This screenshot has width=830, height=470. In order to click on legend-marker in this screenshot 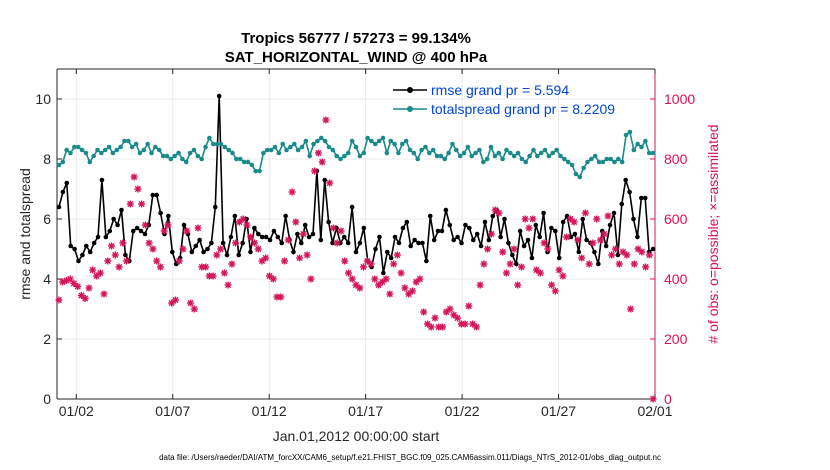, I will do `click(410, 90)`.